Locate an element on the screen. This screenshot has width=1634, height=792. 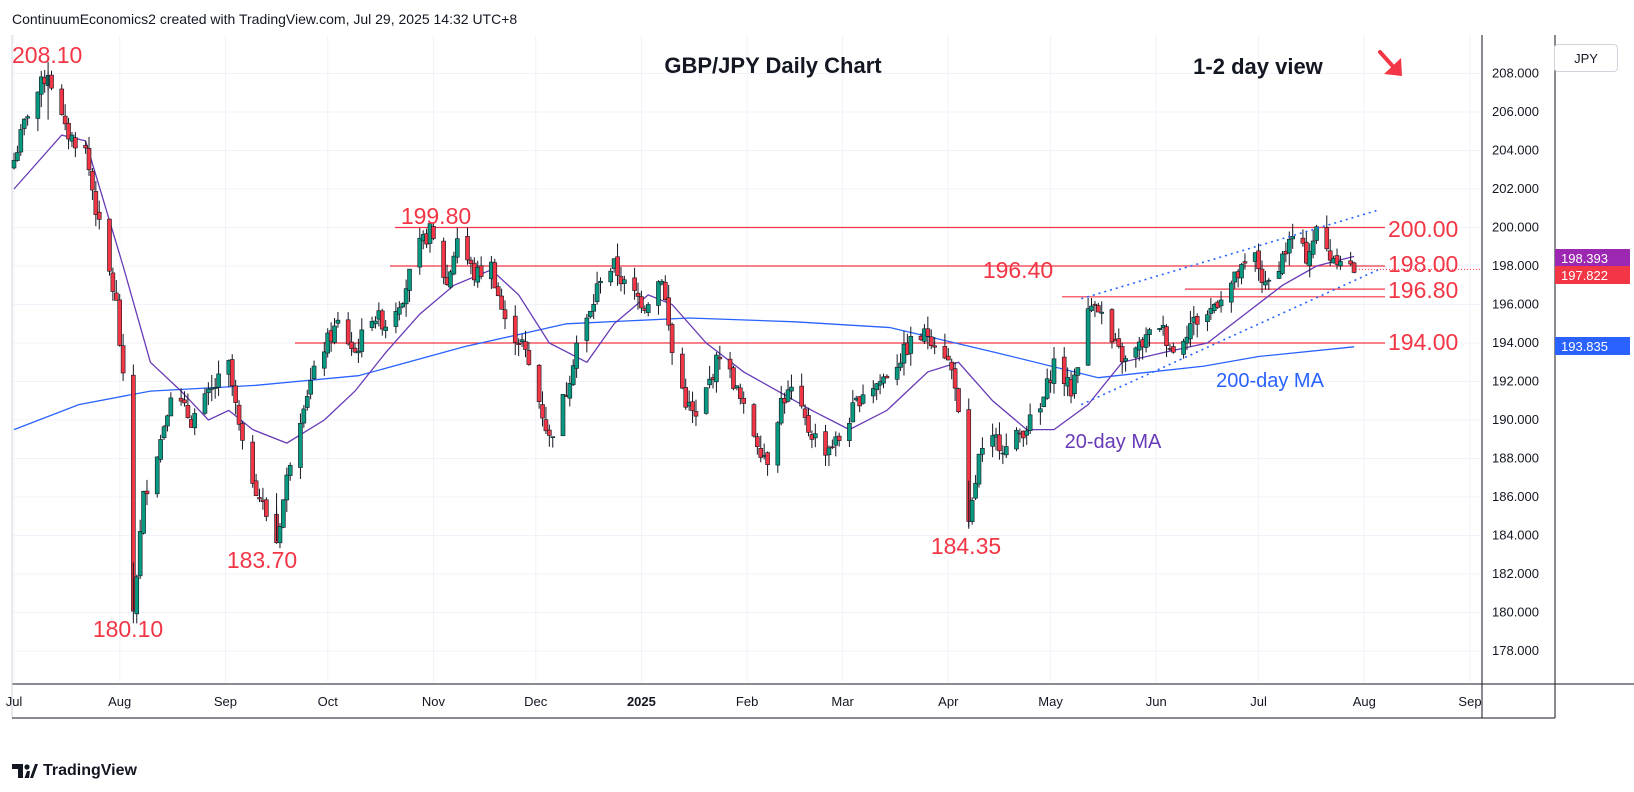
tradingview-logo: TradingView is located at coordinates (74, 771).